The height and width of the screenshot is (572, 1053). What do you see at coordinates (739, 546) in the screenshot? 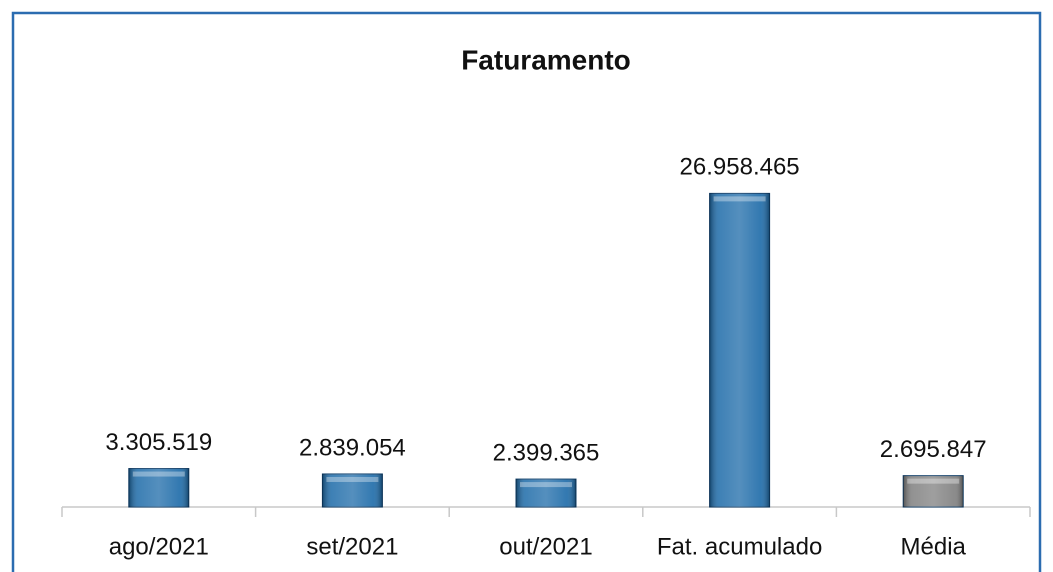
I see `x-tick-label: Fat. acumulado` at bounding box center [739, 546].